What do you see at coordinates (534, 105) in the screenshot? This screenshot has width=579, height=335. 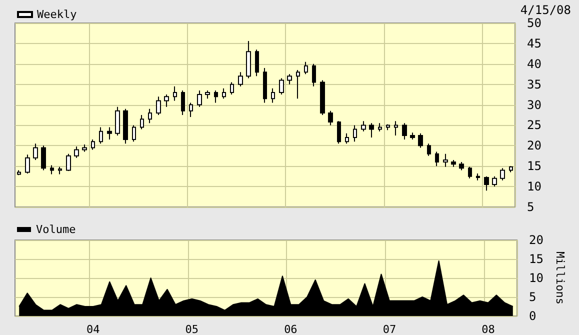 I see `y-tick-label: 30` at bounding box center [534, 105].